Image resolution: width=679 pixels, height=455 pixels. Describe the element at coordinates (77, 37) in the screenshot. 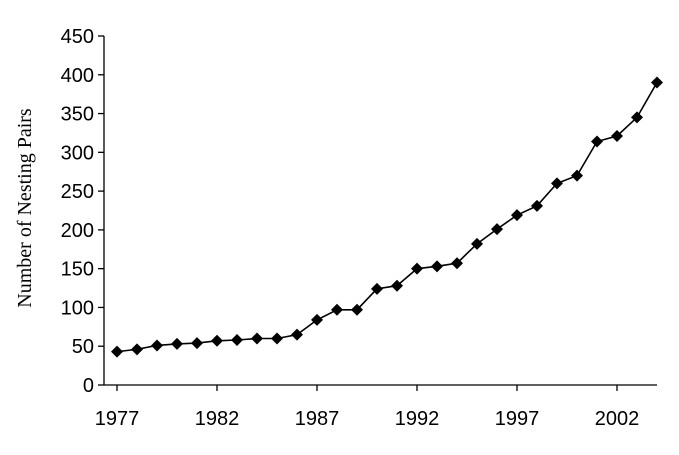

I see `y-tick-label: 450` at that location.